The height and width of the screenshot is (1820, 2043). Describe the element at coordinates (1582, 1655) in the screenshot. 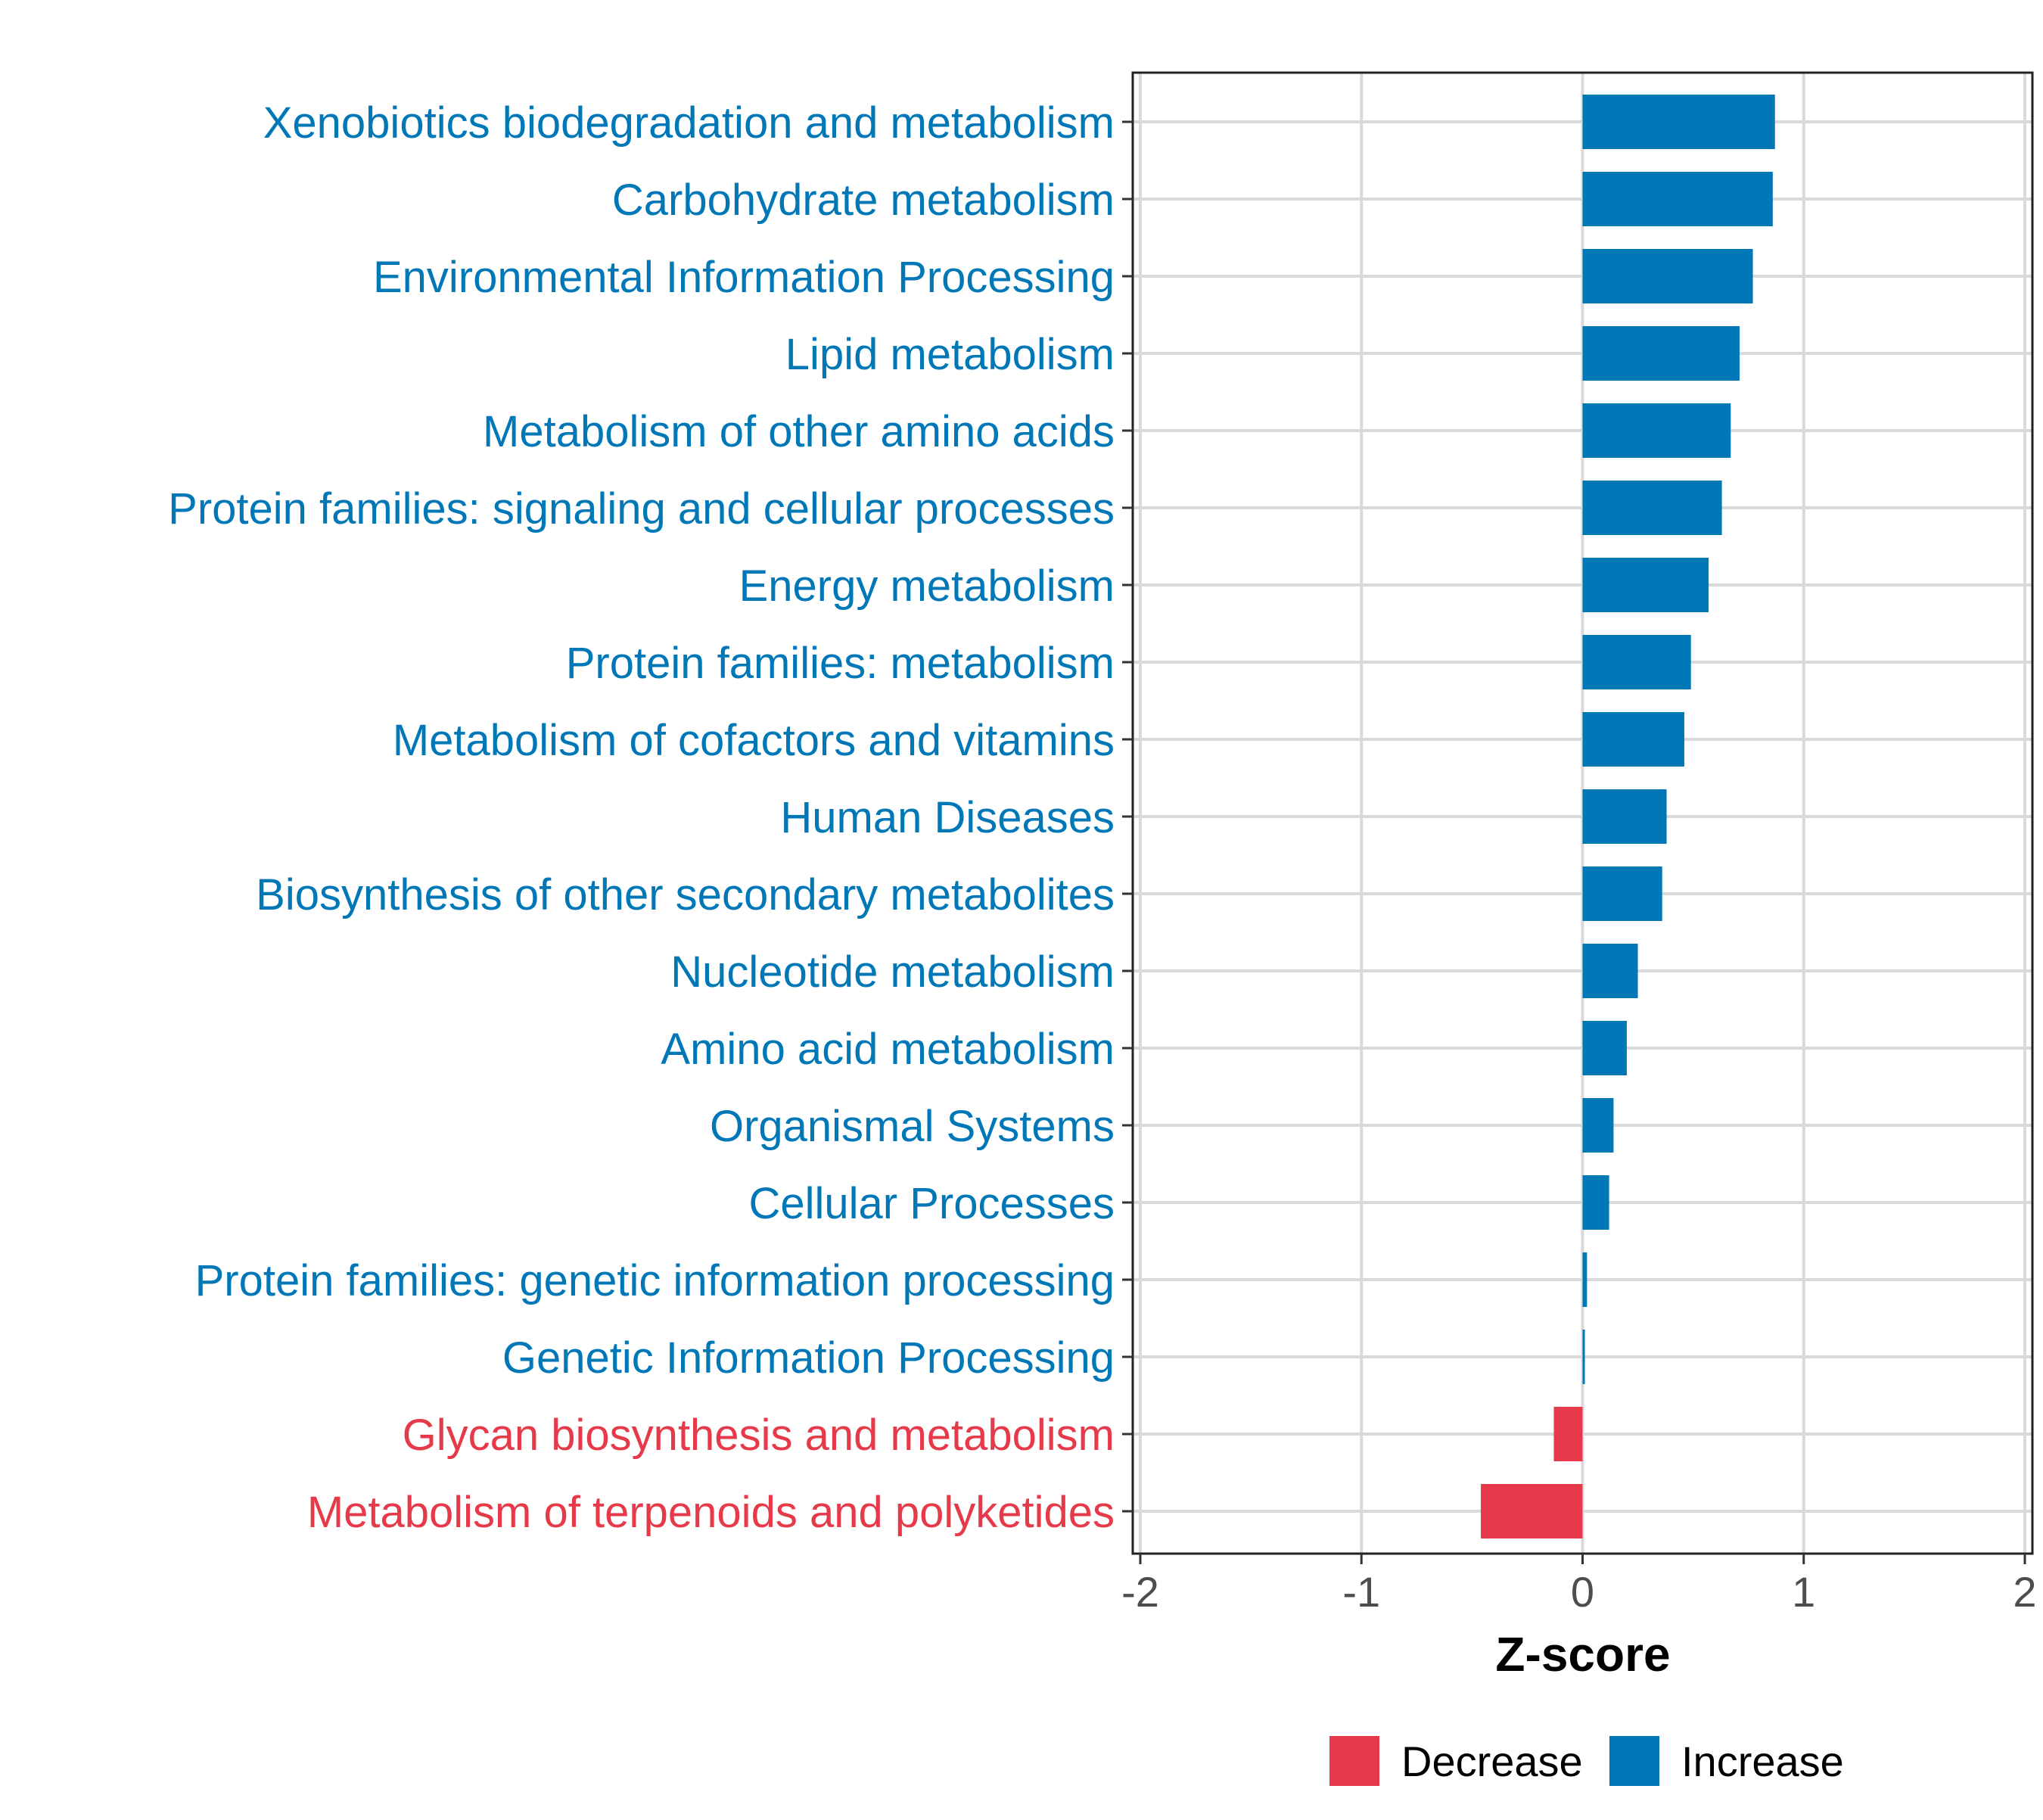

I see `x-axis-title: Z-score` at that location.